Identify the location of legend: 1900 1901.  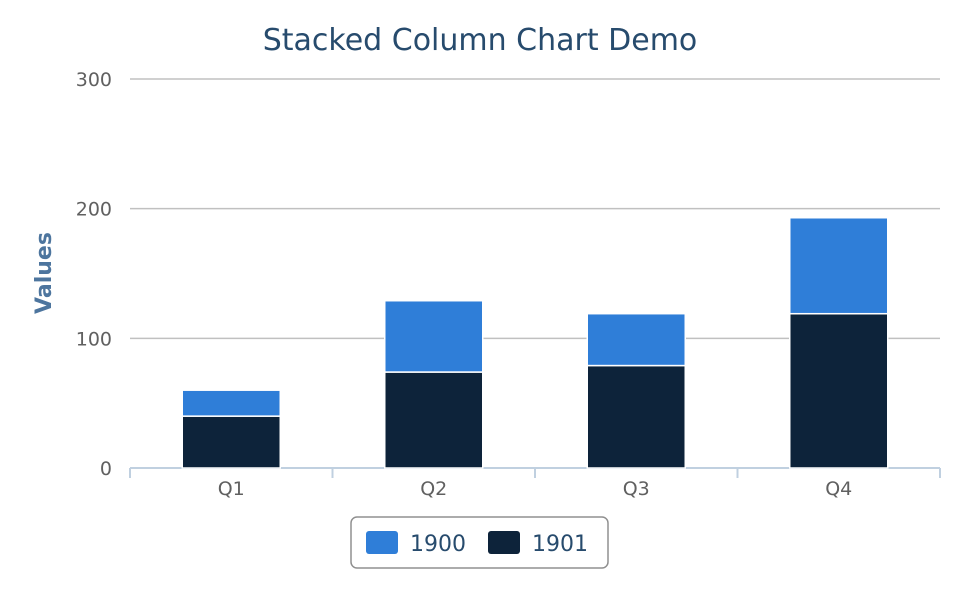
(479, 542).